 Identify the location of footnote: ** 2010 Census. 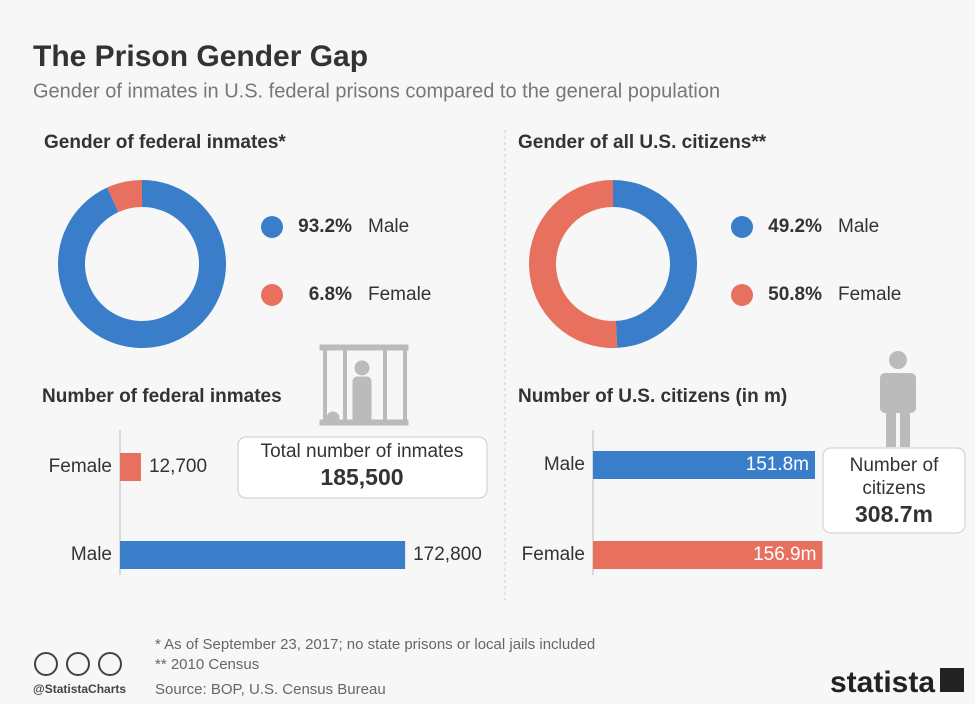
(207, 664).